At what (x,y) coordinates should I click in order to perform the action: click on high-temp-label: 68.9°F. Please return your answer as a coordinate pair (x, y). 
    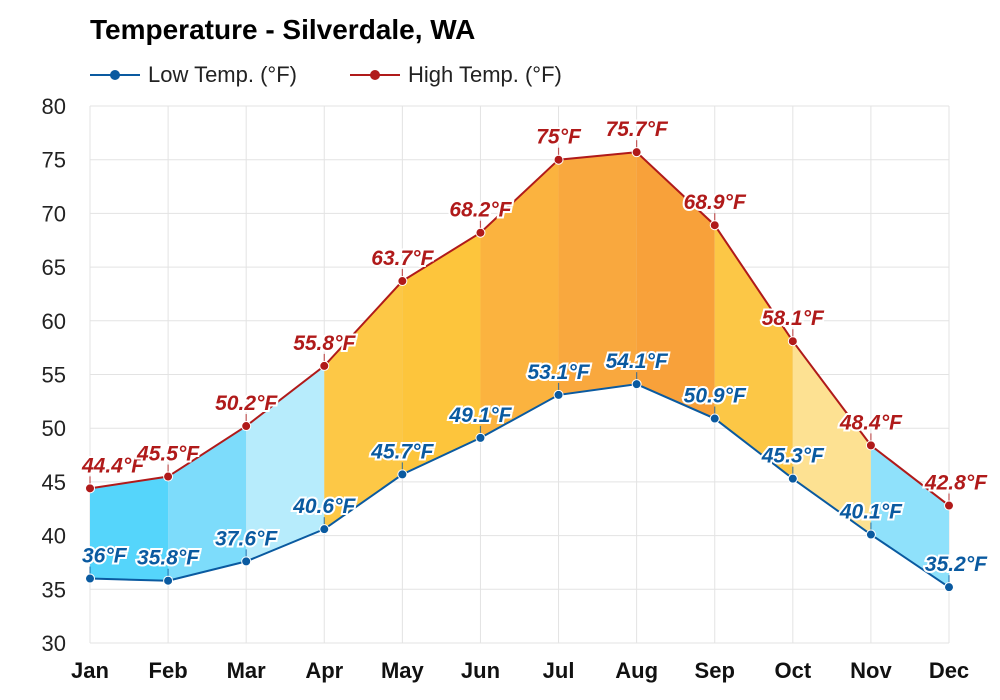
    Looking at the image, I should click on (715, 202).